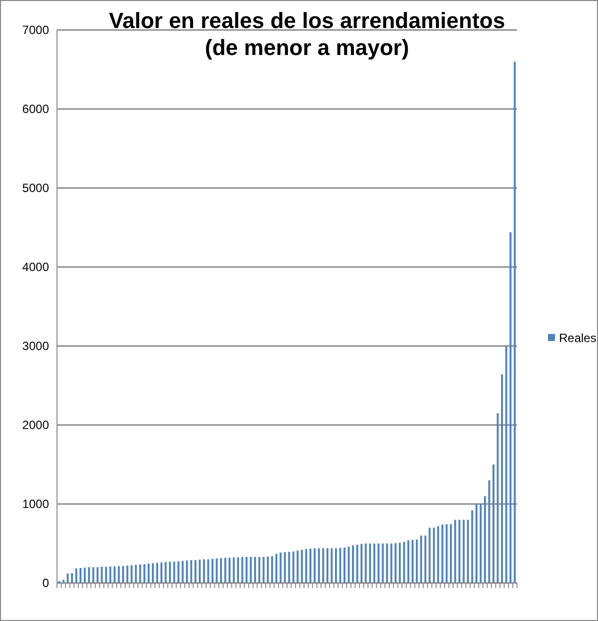 The image size is (598, 621). What do you see at coordinates (577, 338) in the screenshot?
I see `legend-label: Reales` at bounding box center [577, 338].